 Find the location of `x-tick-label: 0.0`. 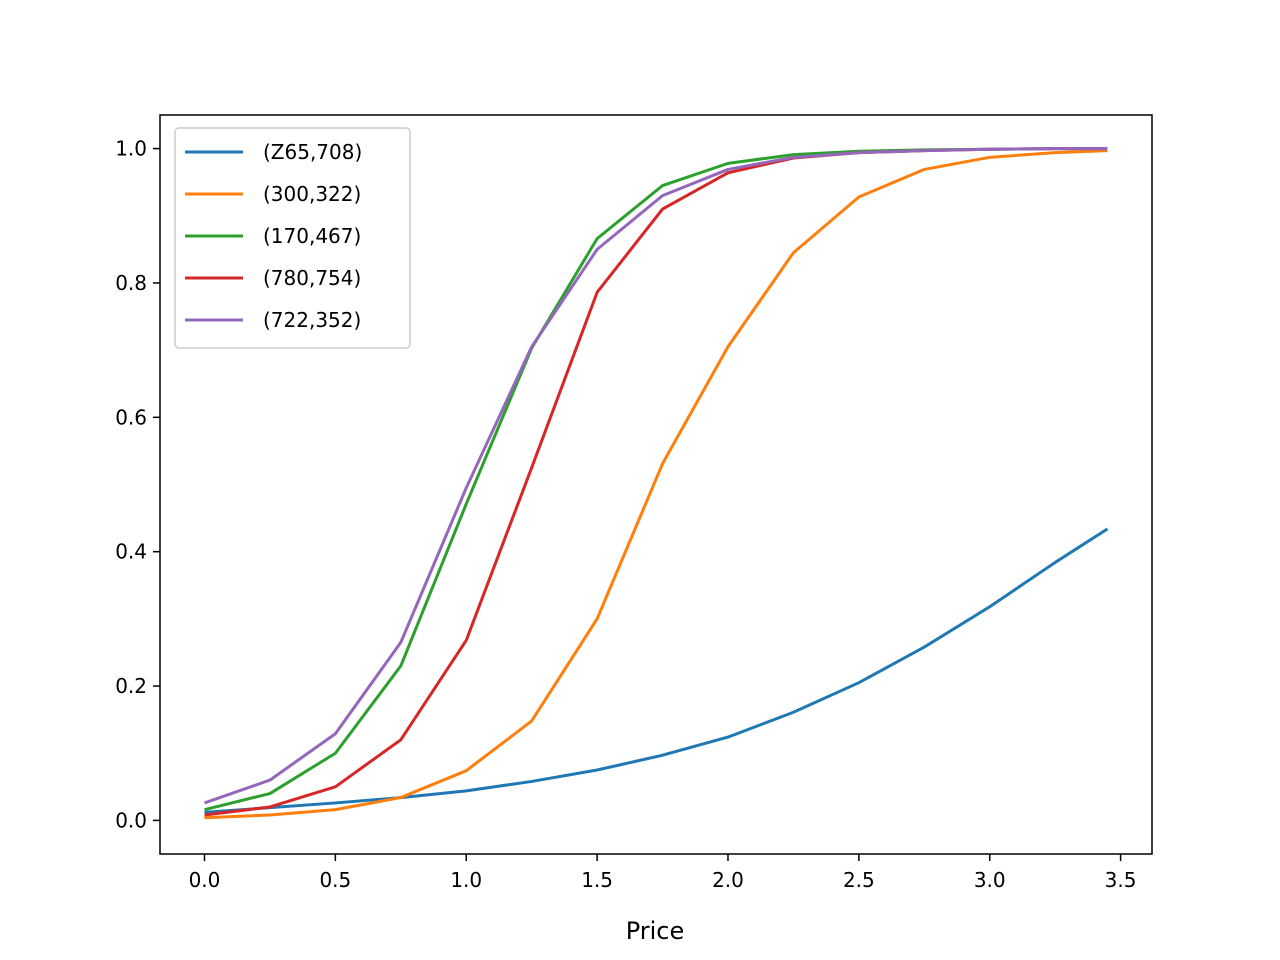

x-tick-label: 0.0 is located at coordinates (205, 880).